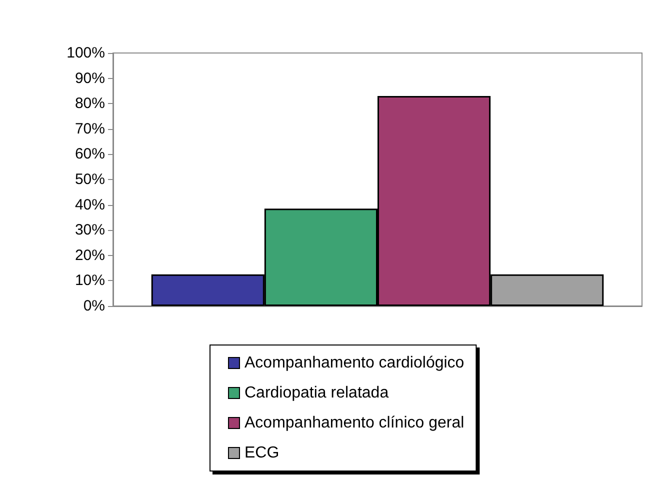 The image size is (662, 492). Describe the element at coordinates (94, 306) in the screenshot. I see `y-tick-label: 0%` at that location.